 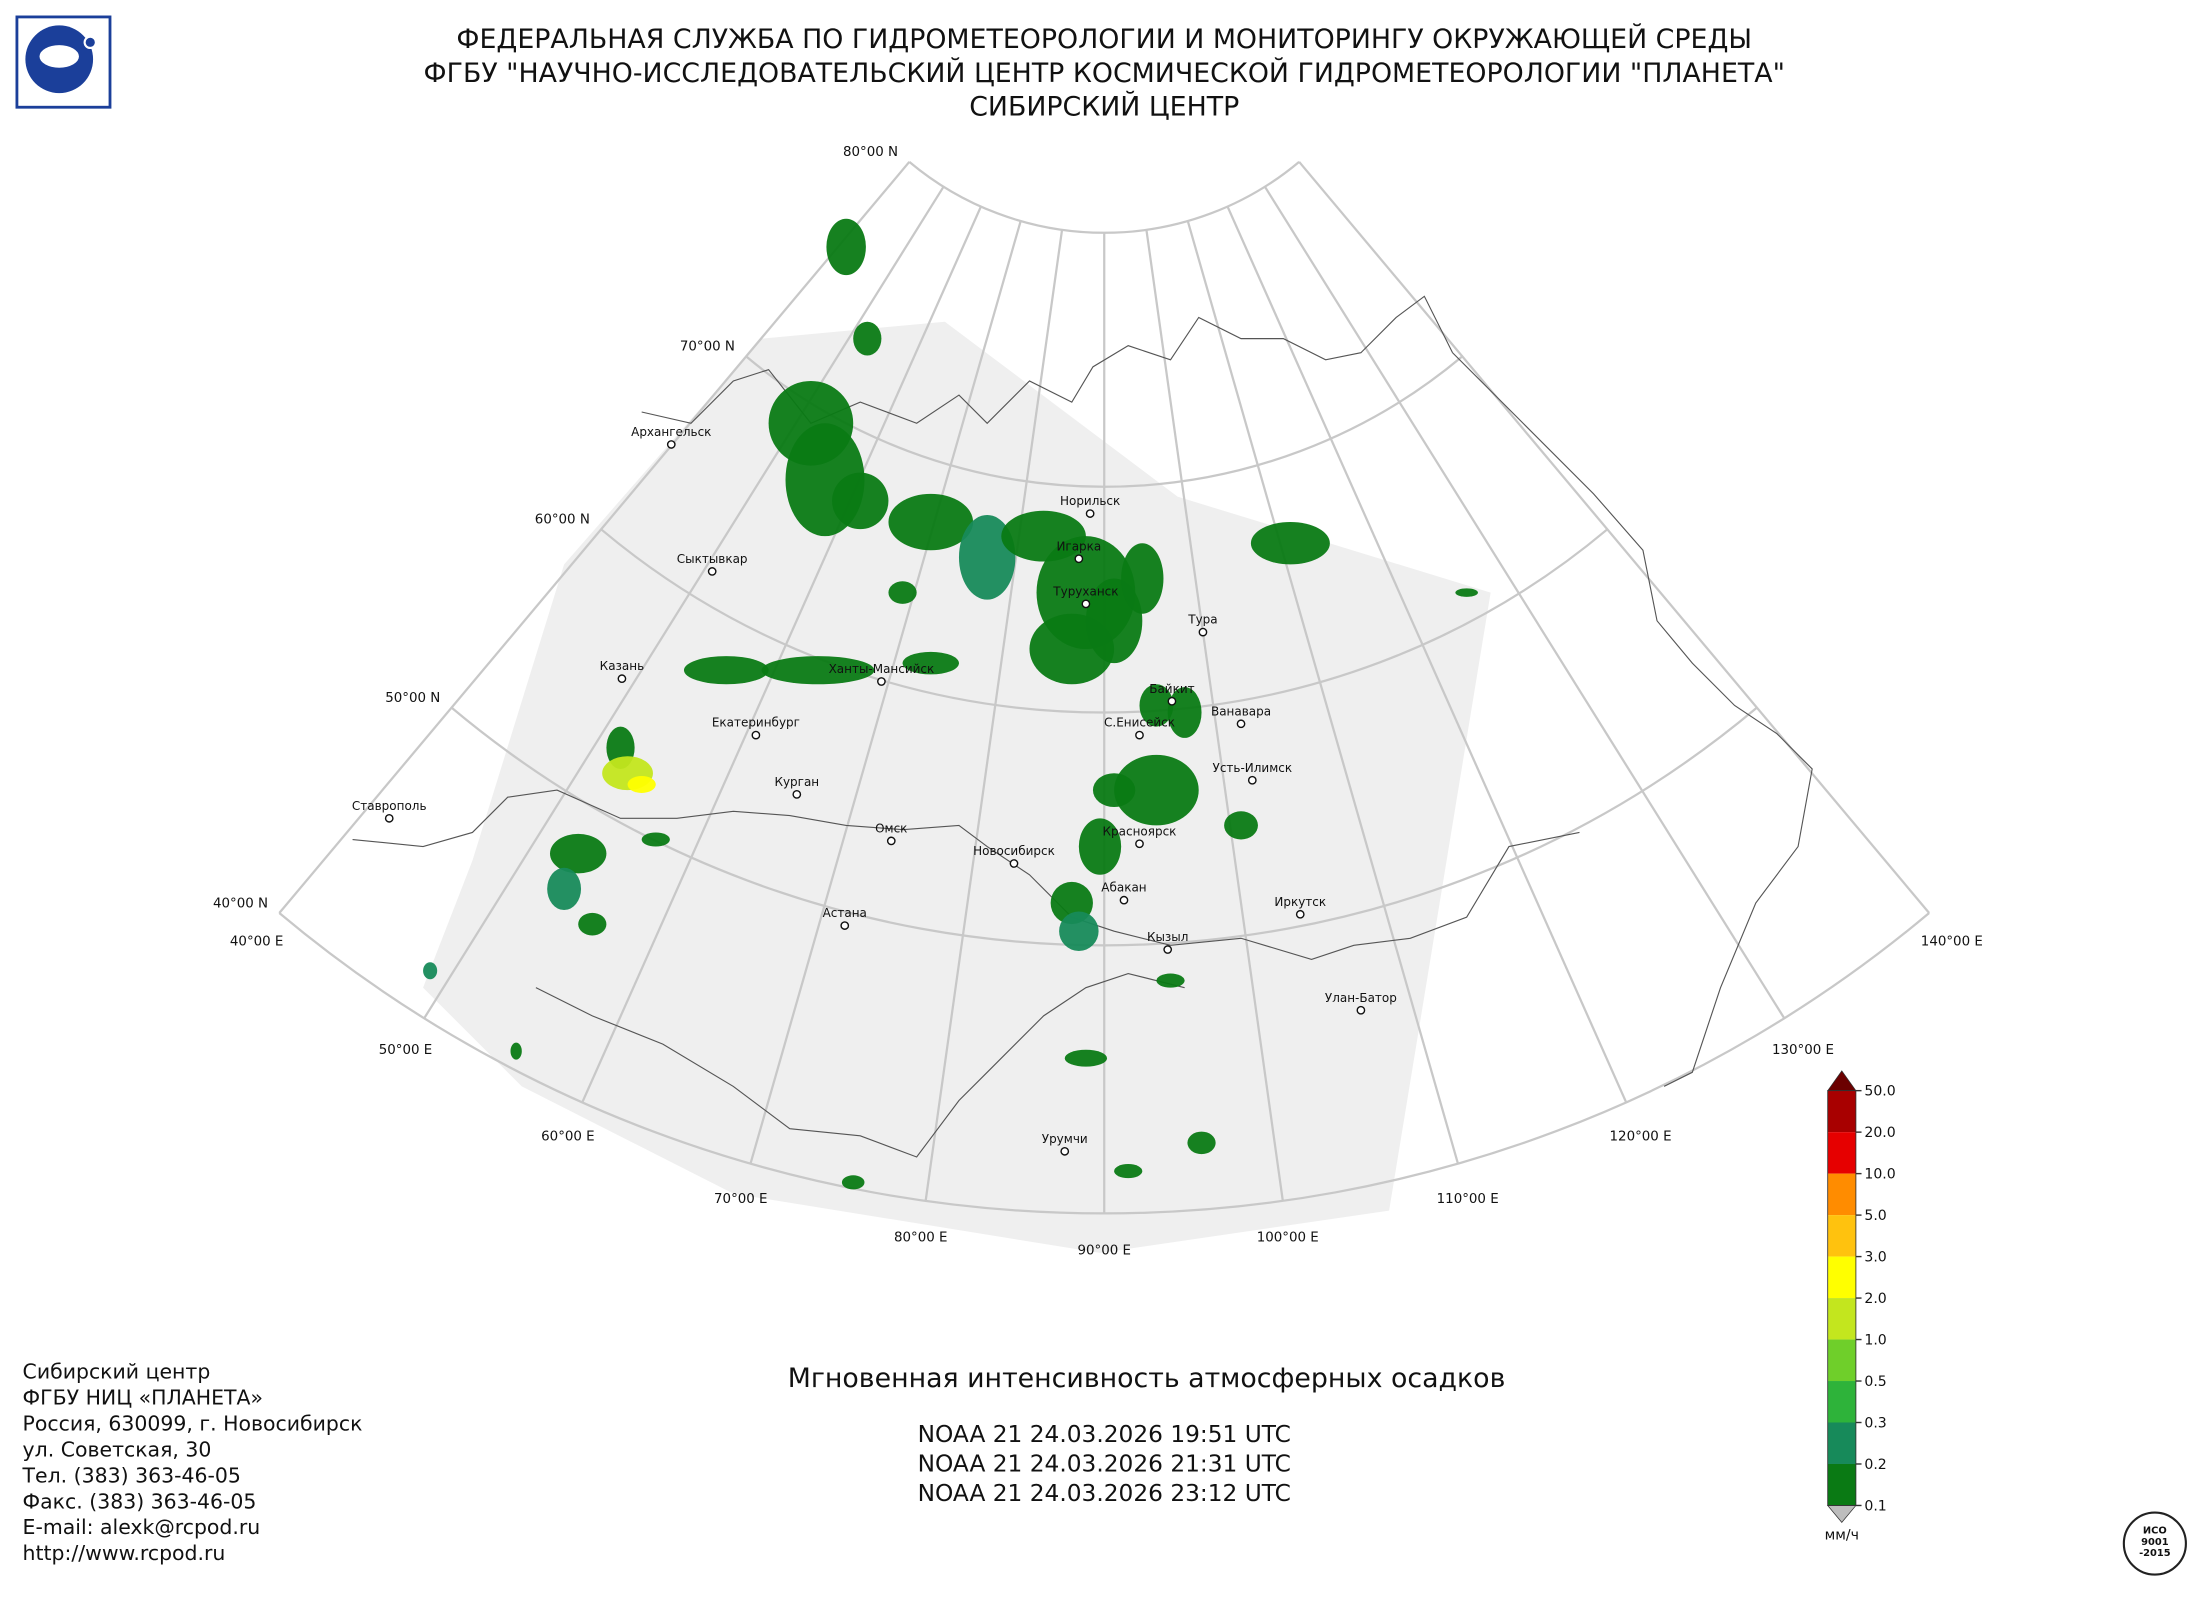 What do you see at coordinates (131, 1475) in the screenshot?
I see `footer-line: Тел. (383) 363-46-05` at bounding box center [131, 1475].